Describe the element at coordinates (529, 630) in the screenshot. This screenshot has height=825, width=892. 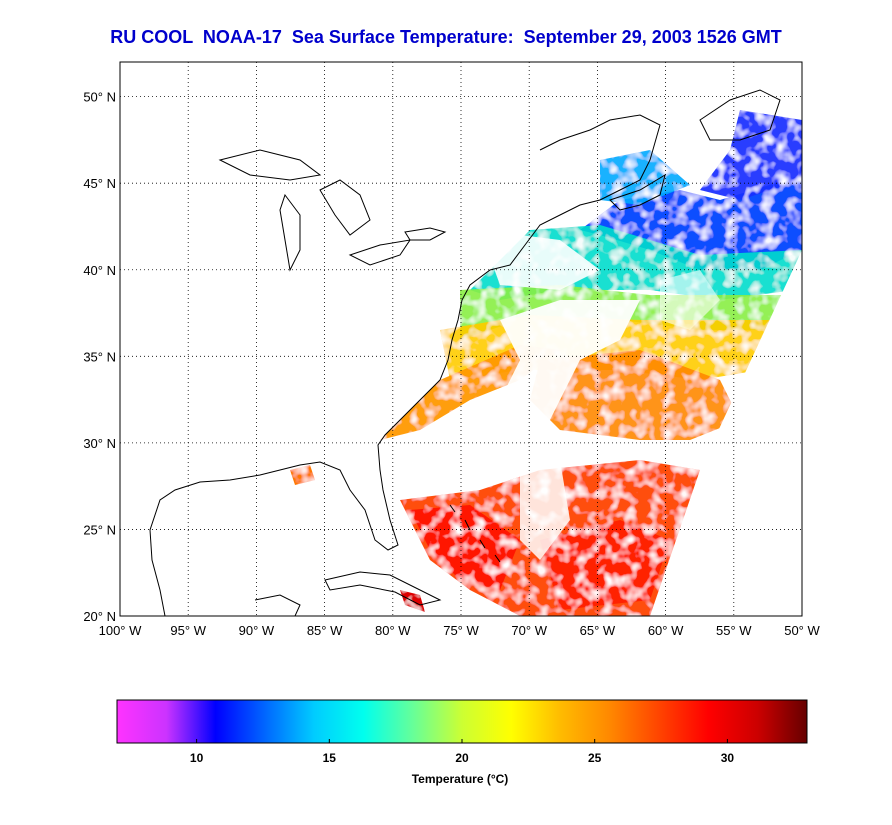
I see `lon-tick-label: 70° W` at that location.